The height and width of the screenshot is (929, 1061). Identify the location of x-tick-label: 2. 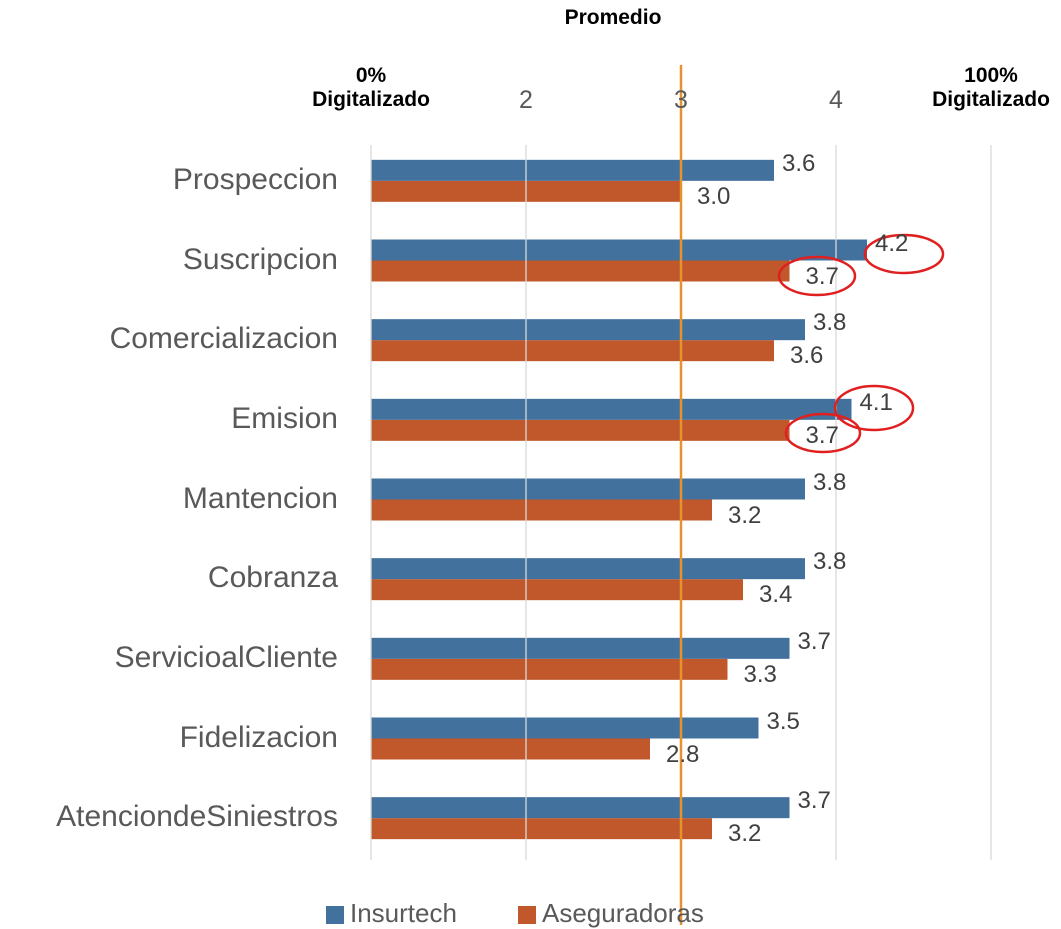
(526, 100).